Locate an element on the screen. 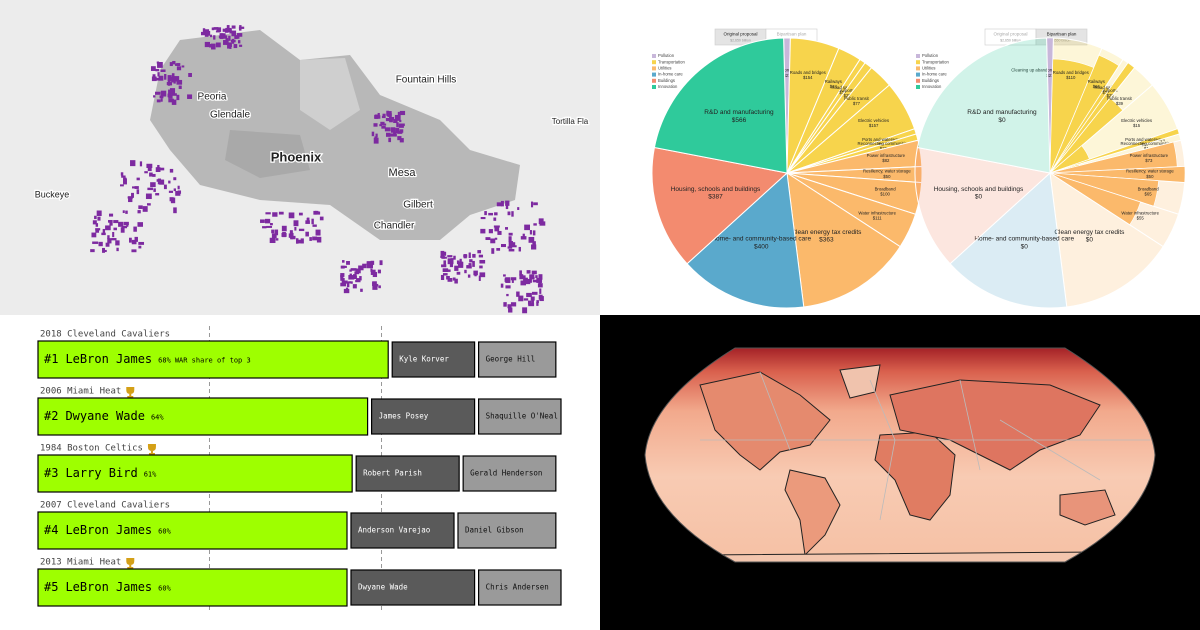  player-label: LeBron James is located at coordinates (108, 587).